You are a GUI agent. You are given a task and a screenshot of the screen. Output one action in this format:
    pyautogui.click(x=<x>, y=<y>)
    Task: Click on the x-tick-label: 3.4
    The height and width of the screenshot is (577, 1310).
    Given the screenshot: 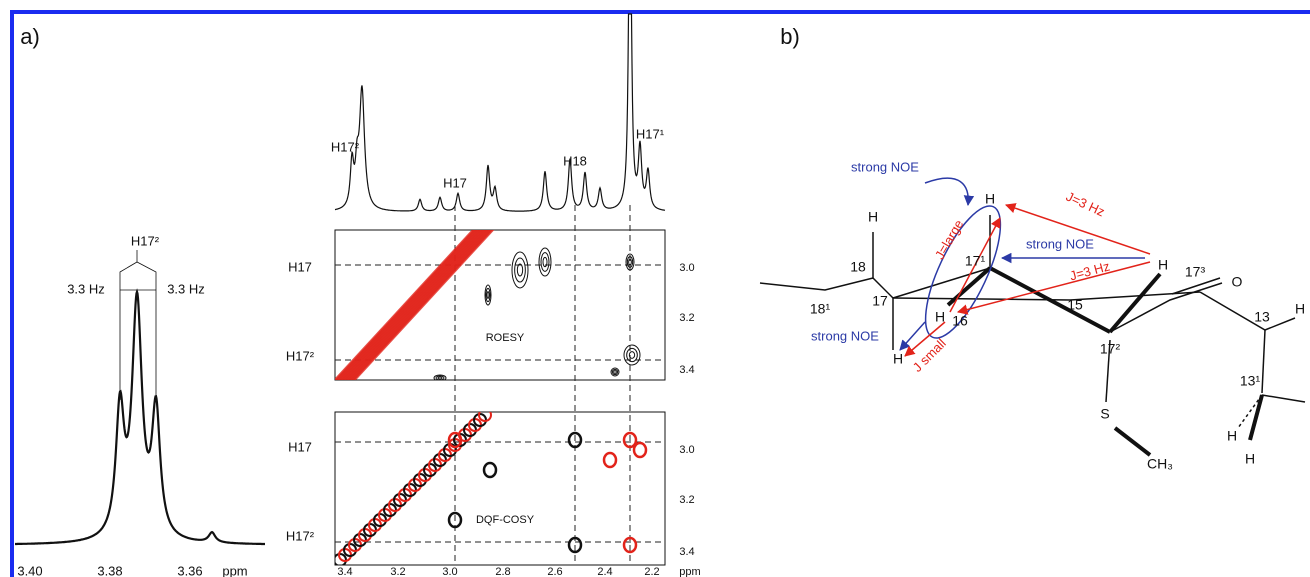 What is the action you would take?
    pyautogui.click(x=344, y=571)
    